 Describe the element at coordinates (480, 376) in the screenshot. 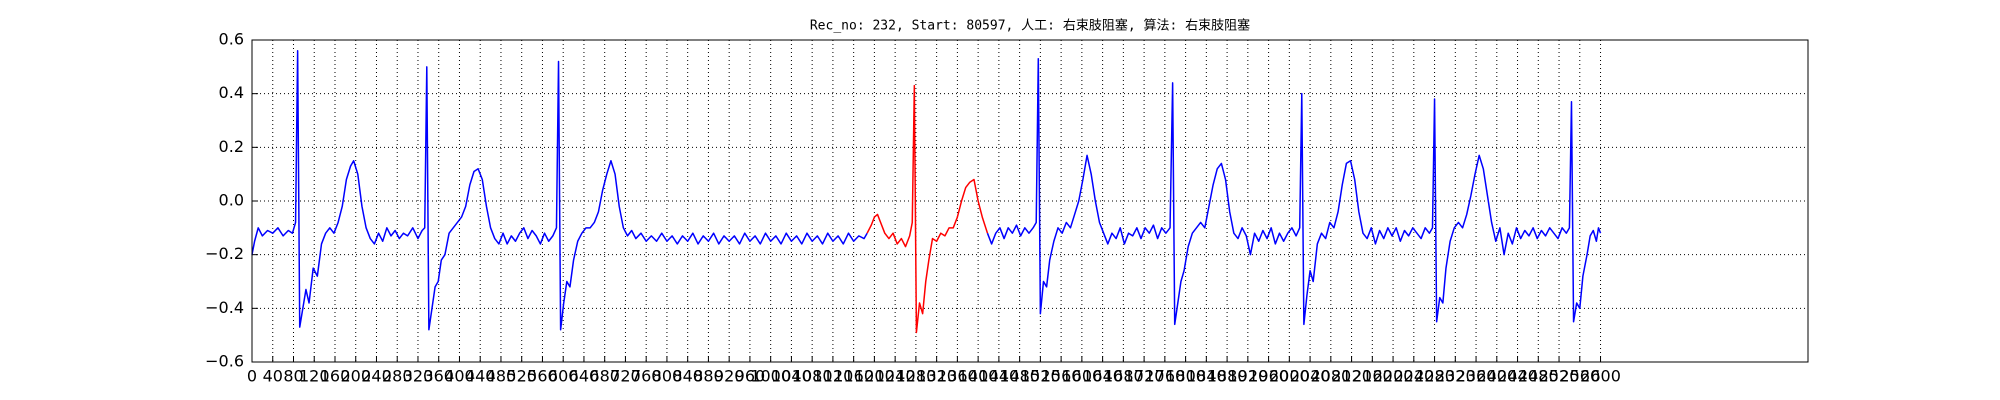

I see `x-tick-label: 440` at that location.